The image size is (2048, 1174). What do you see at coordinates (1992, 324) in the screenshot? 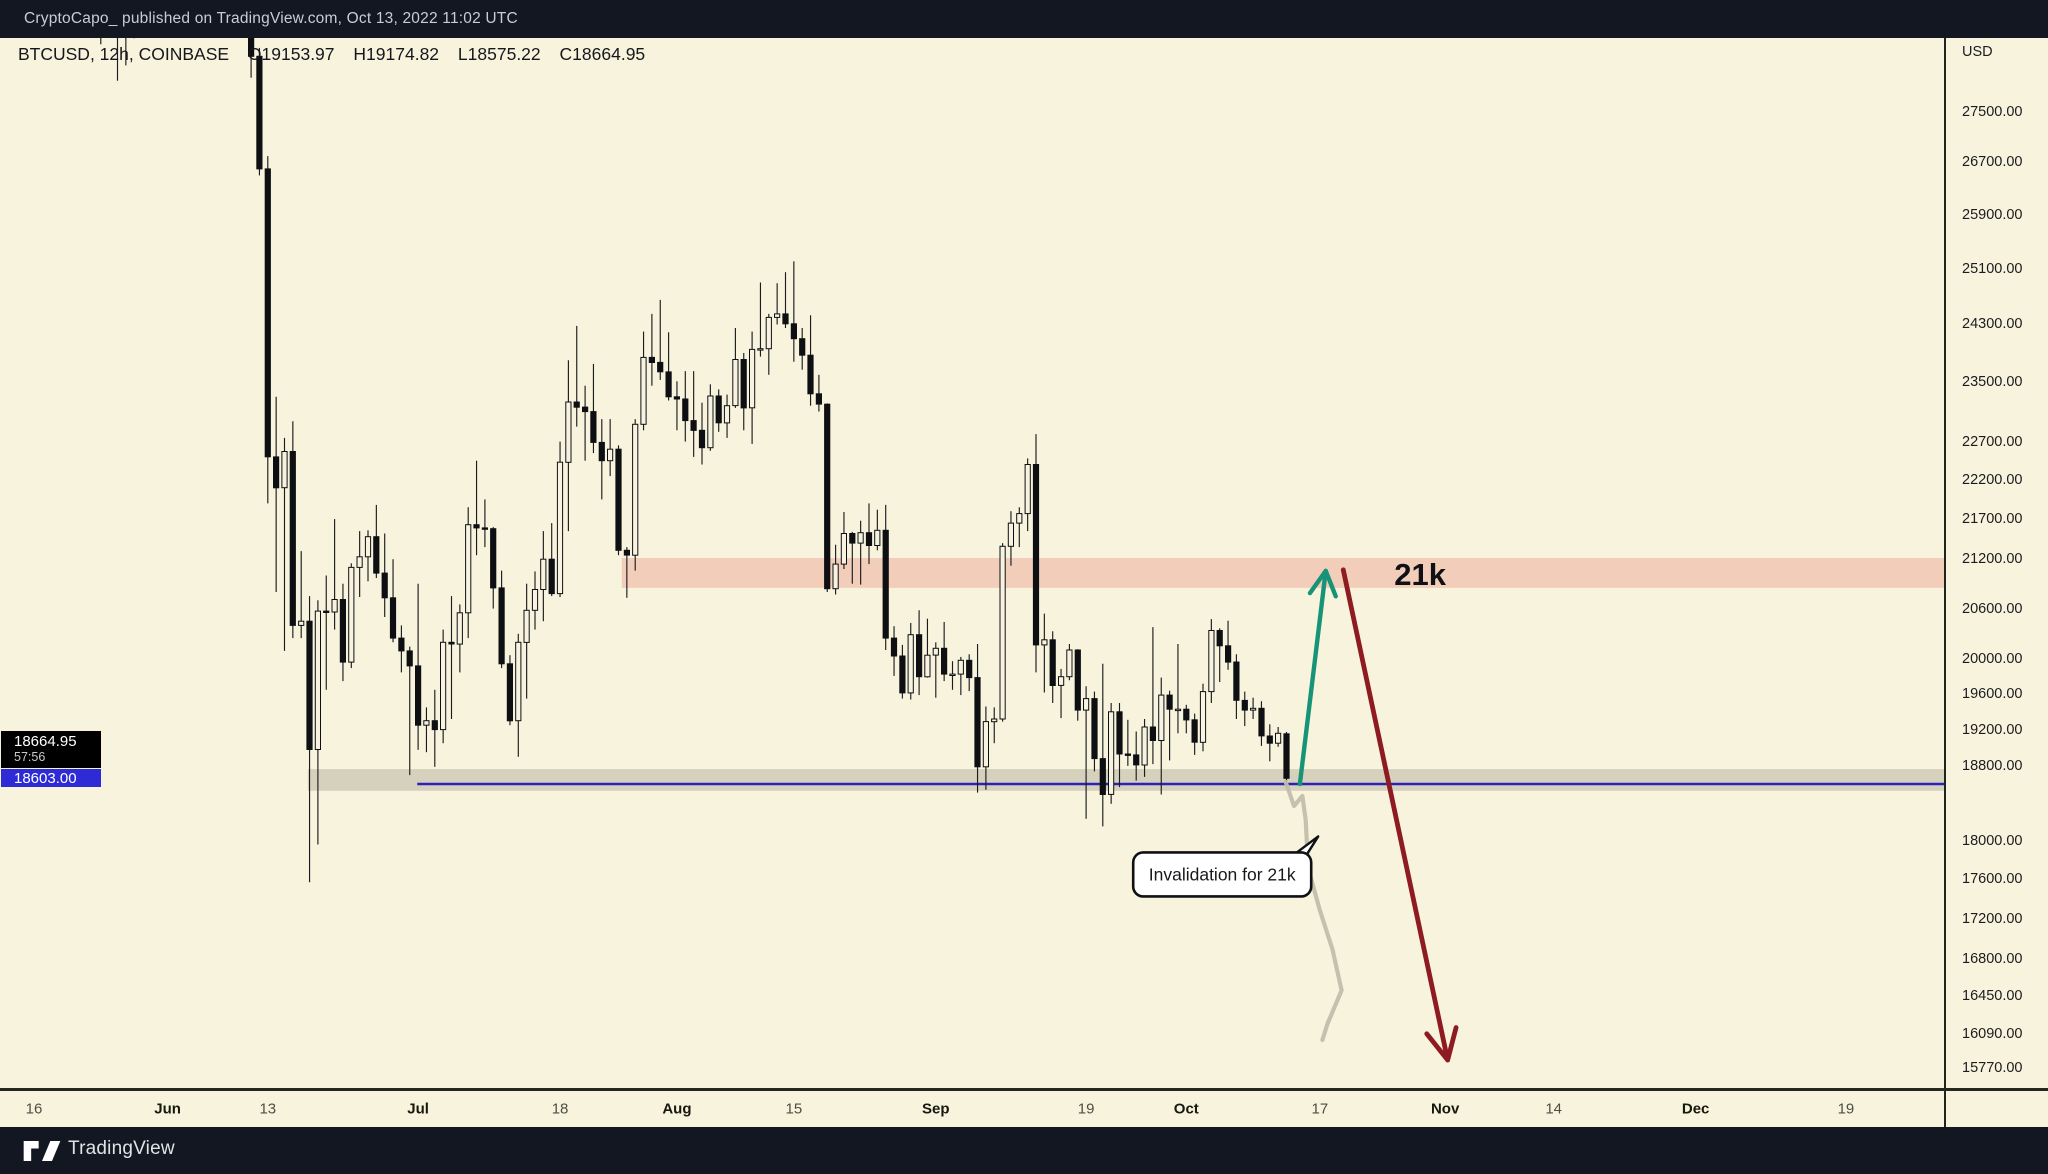
I see `price-axis-label: 24300.00` at bounding box center [1992, 324].